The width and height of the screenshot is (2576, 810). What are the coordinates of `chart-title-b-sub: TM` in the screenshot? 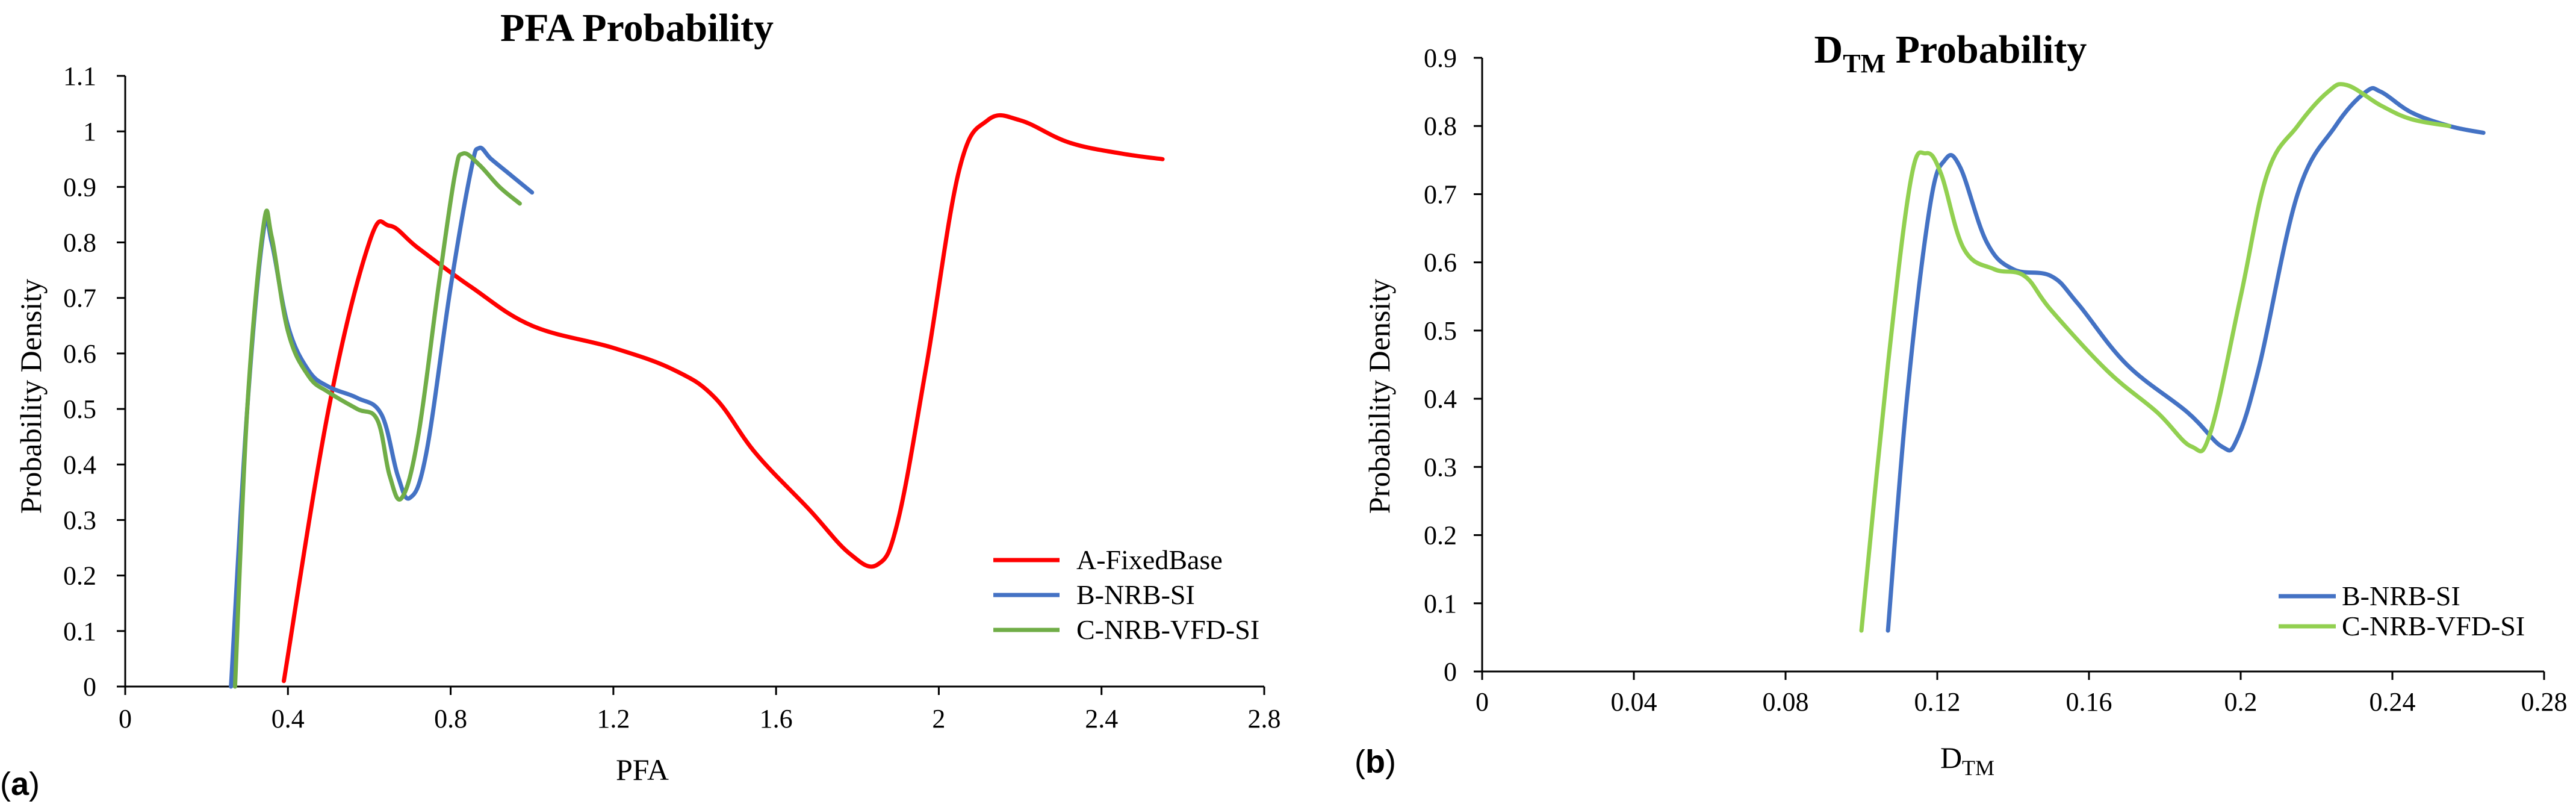 It's located at (1864, 63).